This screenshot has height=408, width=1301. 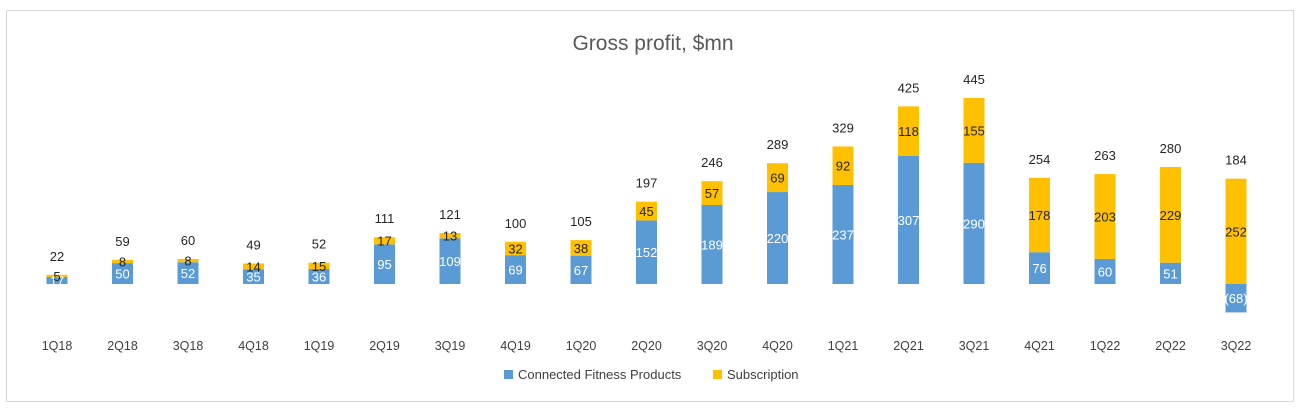 I want to click on legend-label-subscription: Subscription, so click(x=763, y=374).